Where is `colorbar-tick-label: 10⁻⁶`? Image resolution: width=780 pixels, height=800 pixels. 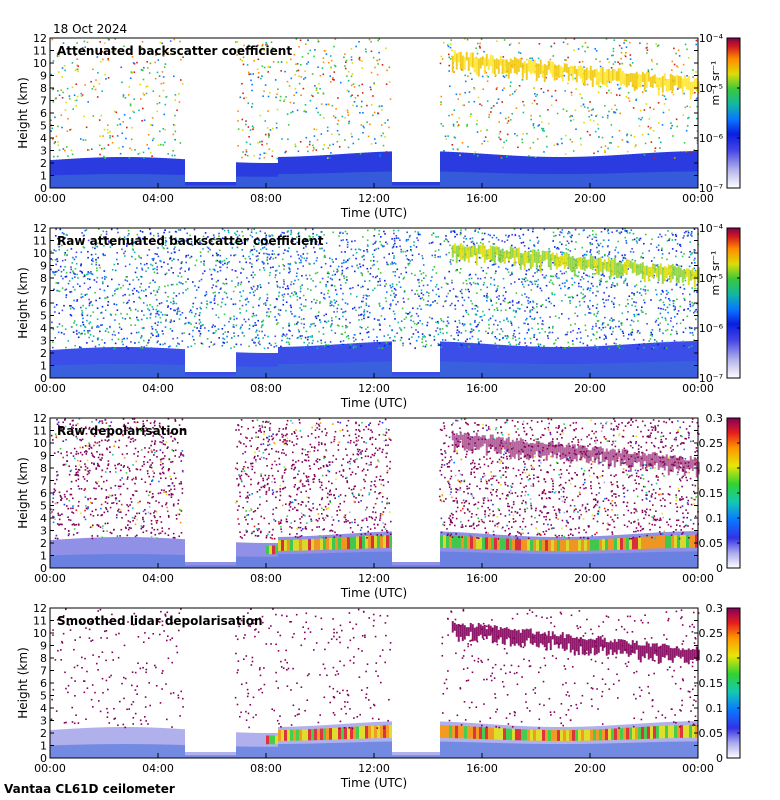 colorbar-tick-label: 10⁻⁶ is located at coordinates (711, 138).